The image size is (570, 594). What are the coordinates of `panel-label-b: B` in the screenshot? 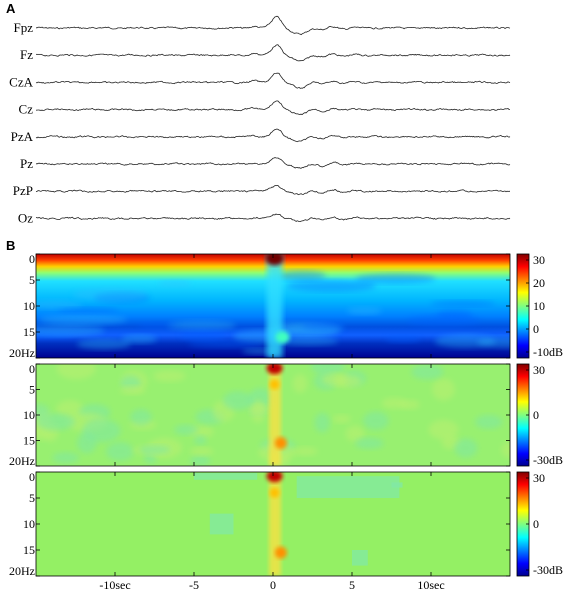 It's located at (10, 245).